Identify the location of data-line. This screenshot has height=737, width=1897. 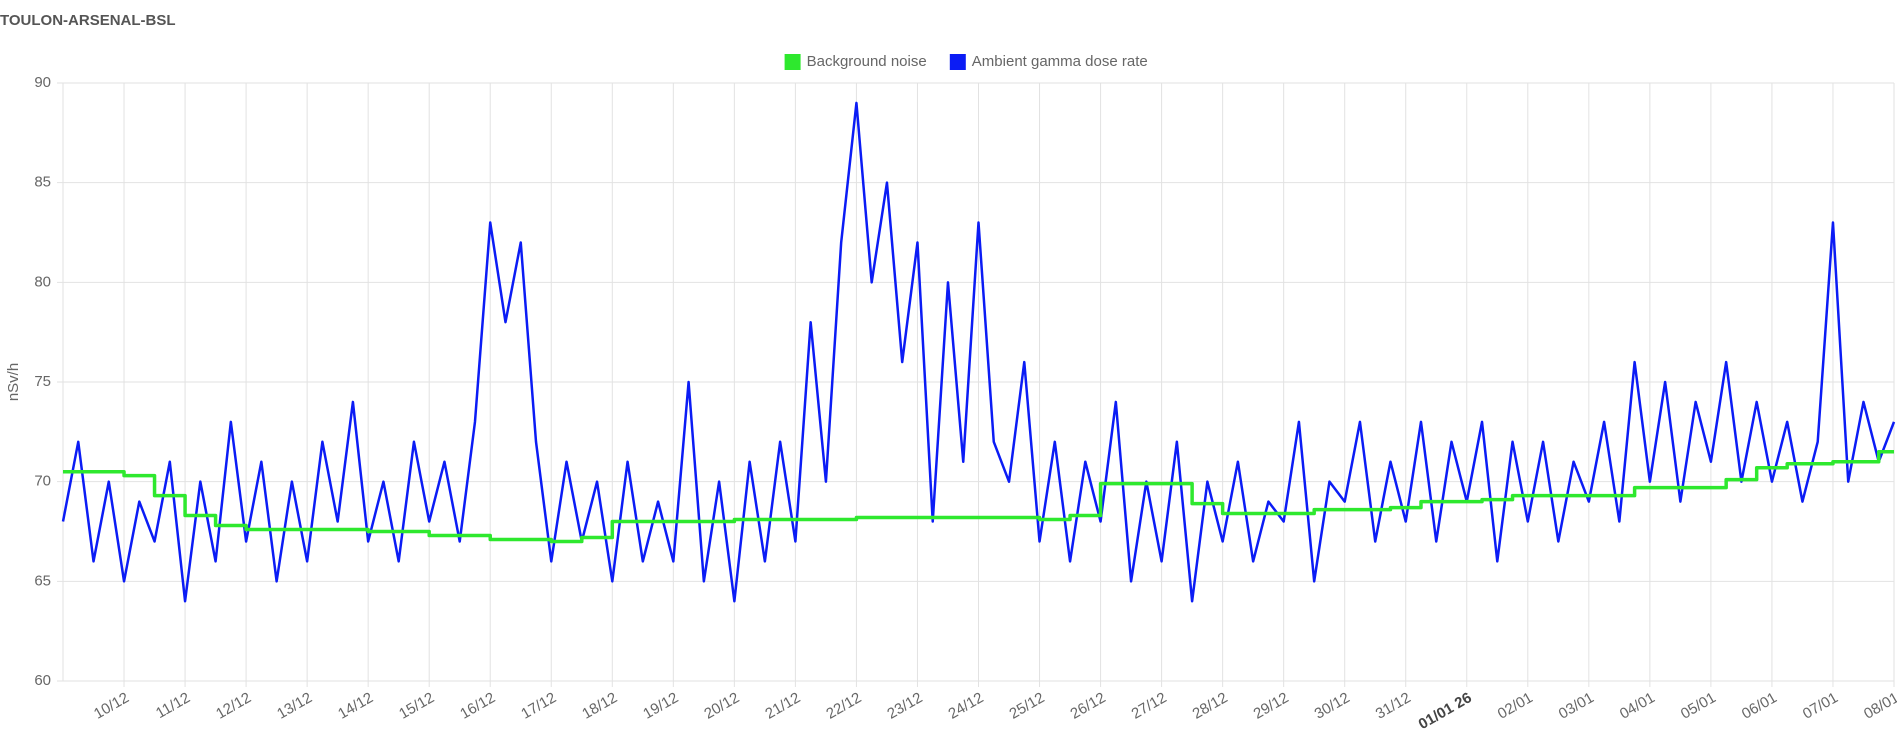
(978, 497).